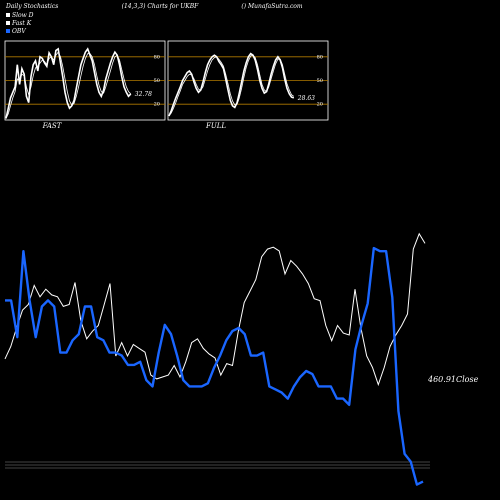 Image resolution: width=500 pixels, height=500 pixels. I want to click on fast-last-value: 32.78, so click(143, 94).